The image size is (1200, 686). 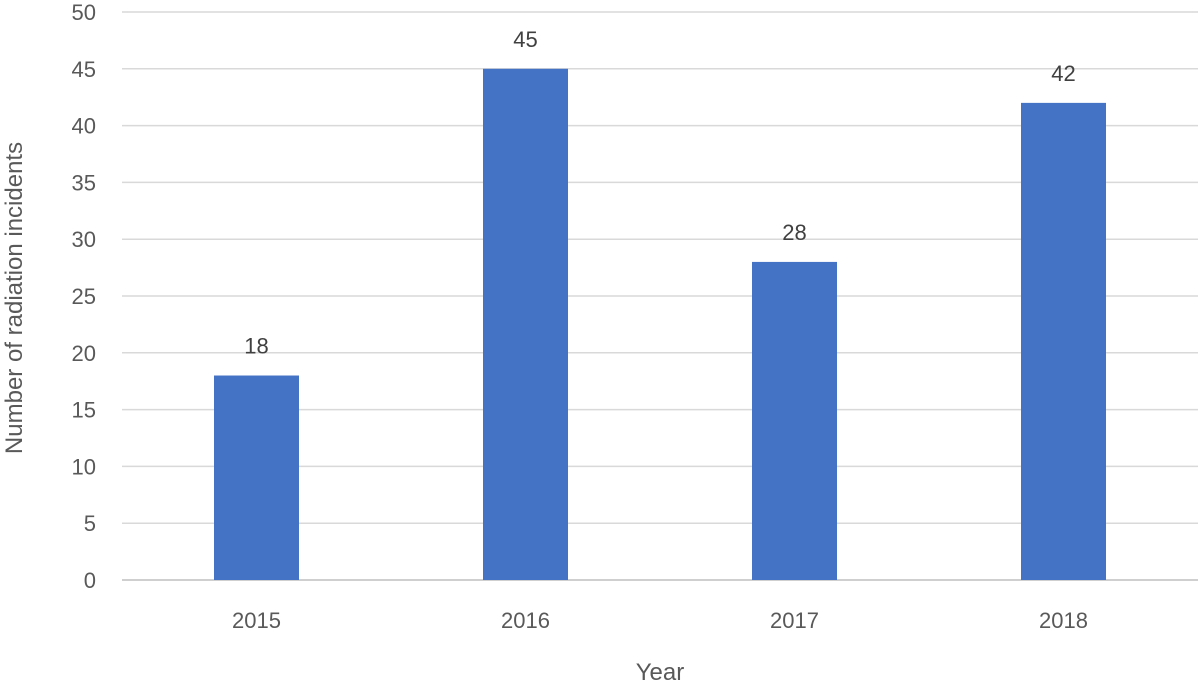 I want to click on x-axis-title: Year, so click(x=660, y=672).